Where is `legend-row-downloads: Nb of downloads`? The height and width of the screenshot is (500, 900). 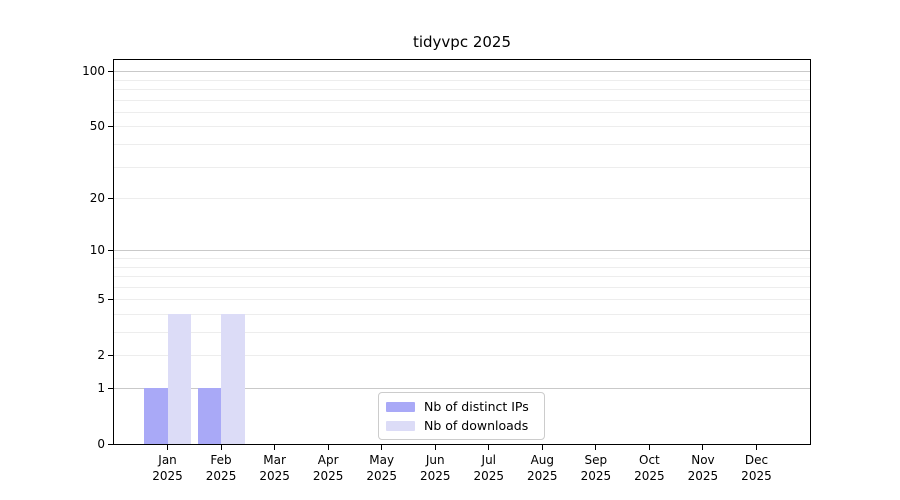 legend-row-downloads: Nb of downloads is located at coordinates (460, 425).